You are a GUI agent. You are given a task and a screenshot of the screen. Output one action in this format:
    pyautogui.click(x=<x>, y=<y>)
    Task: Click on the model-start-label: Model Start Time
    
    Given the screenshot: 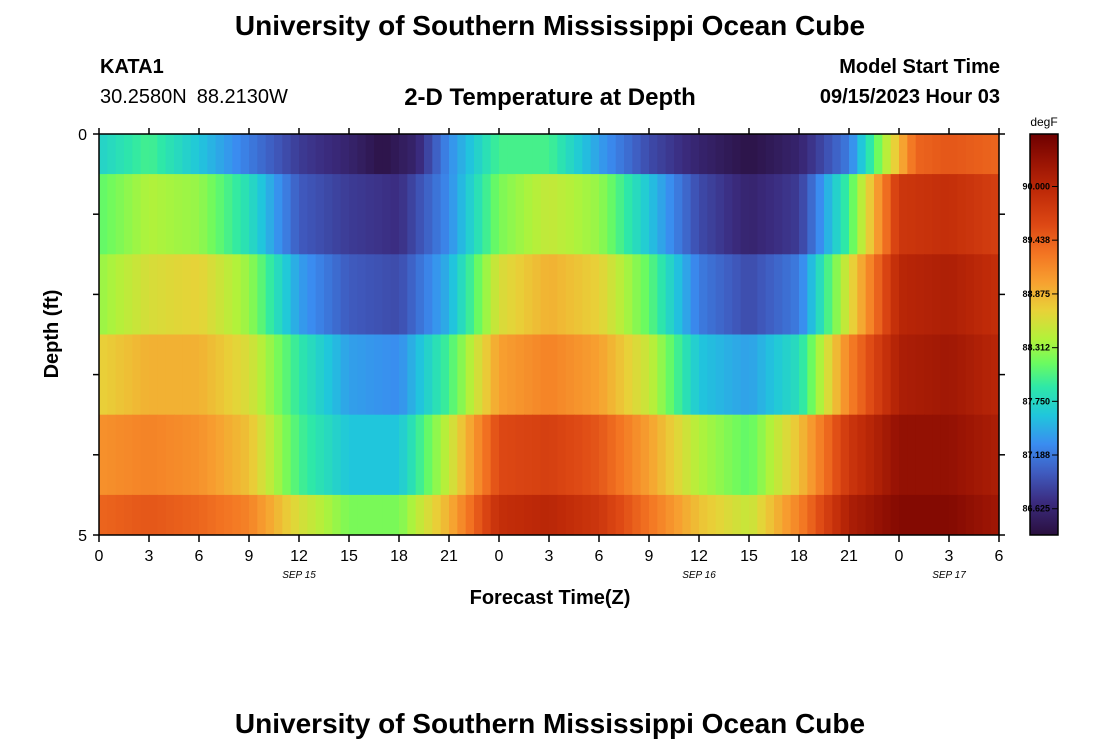 What is the action you would take?
    pyautogui.click(x=919, y=67)
    